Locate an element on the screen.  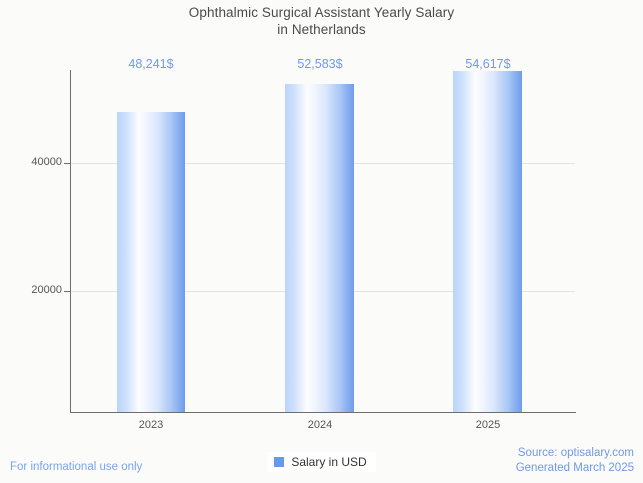
chart-legend: Salary in USD is located at coordinates (321, 462).